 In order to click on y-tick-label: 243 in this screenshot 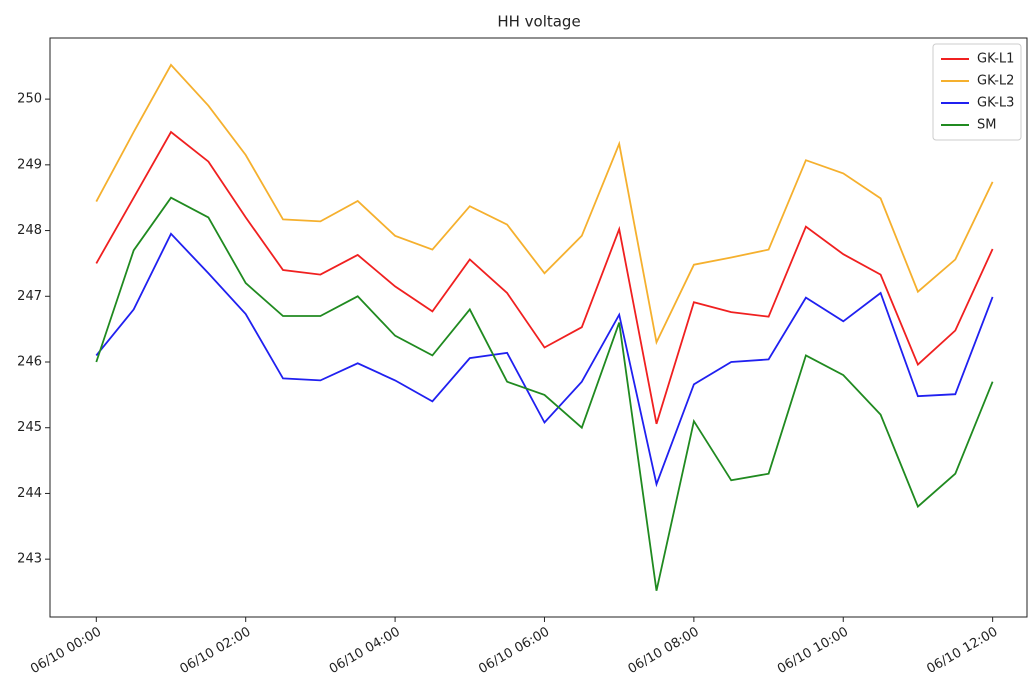, I will do `click(29, 559)`.